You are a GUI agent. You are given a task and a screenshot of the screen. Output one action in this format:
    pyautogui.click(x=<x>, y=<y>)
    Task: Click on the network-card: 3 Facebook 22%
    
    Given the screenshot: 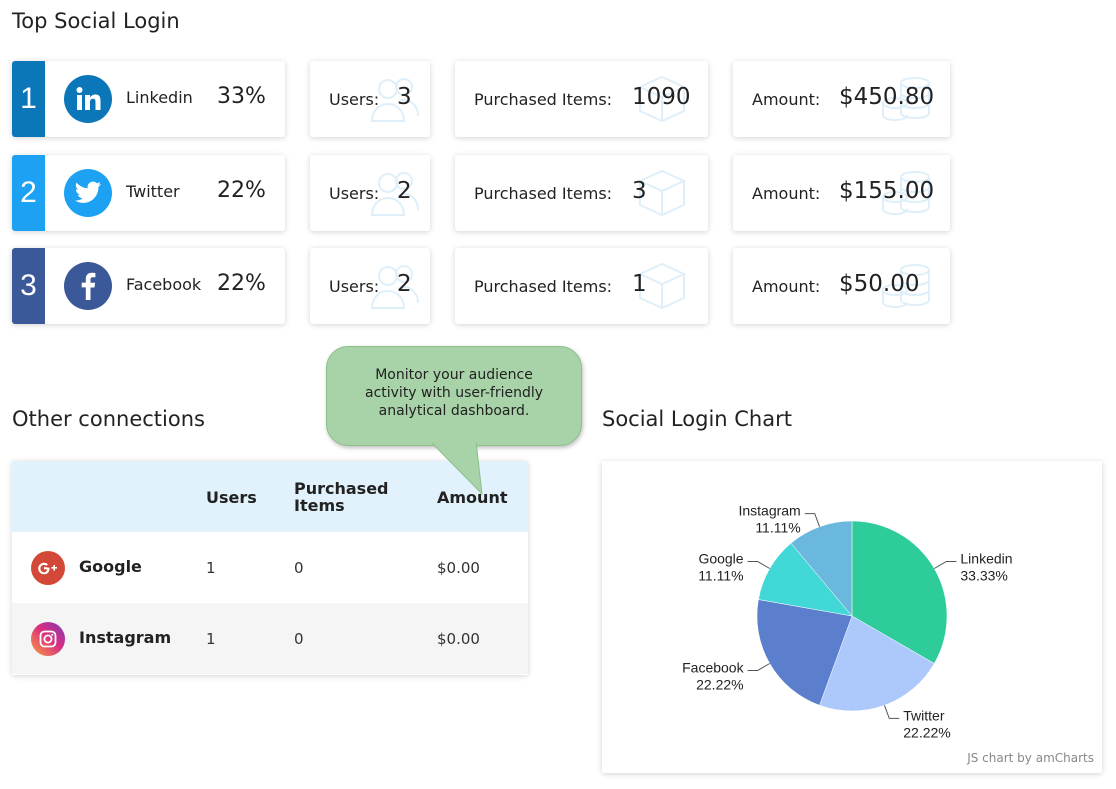 What is the action you would take?
    pyautogui.click(x=148, y=286)
    